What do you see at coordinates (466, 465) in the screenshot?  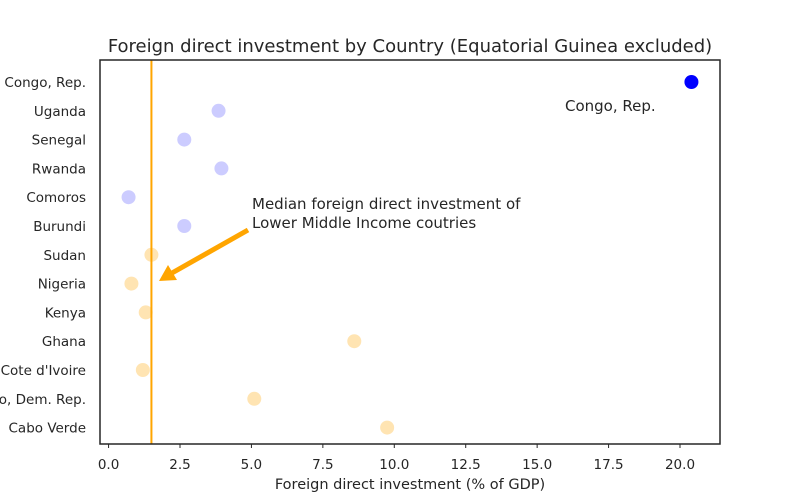 I see `x-tick-label: 12.5` at bounding box center [466, 465].